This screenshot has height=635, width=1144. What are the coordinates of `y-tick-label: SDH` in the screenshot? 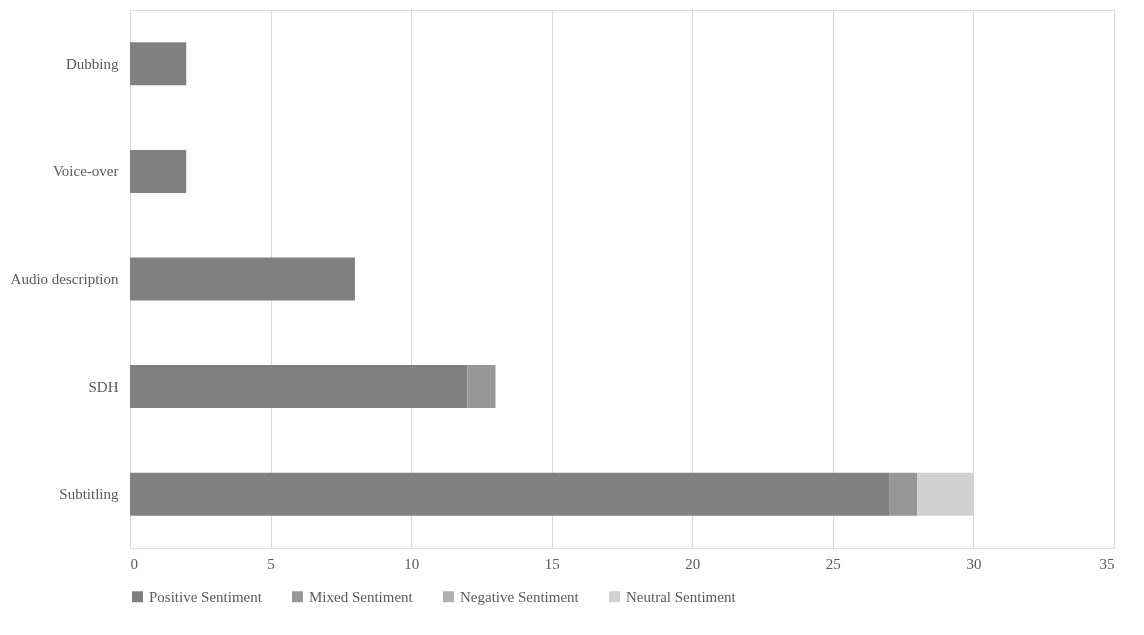 It's located at (103, 386).